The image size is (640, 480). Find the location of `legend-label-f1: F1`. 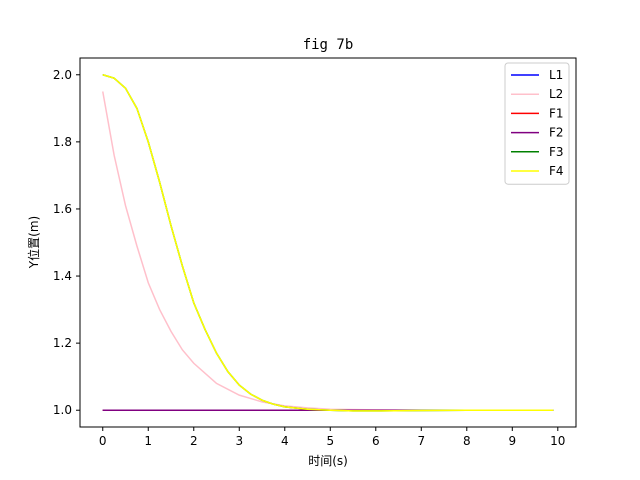

legend-label-f1: F1 is located at coordinates (556, 113).